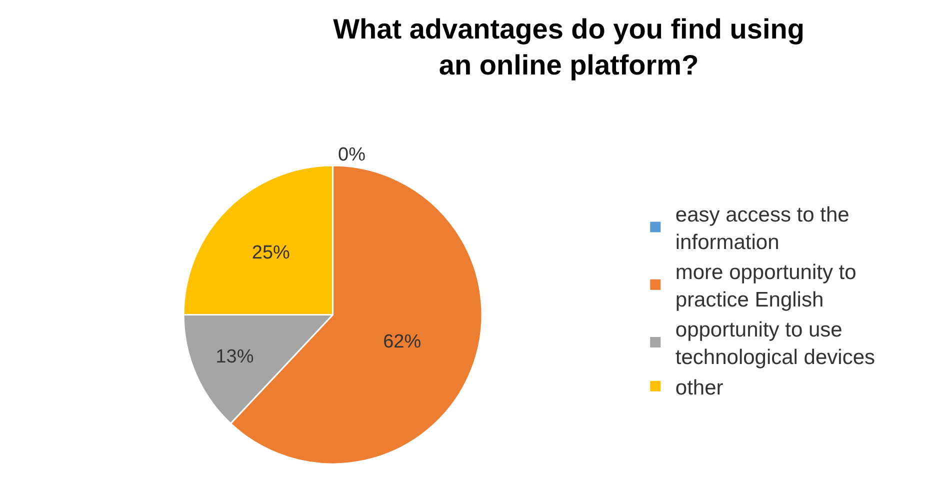 This screenshot has height=479, width=948. What do you see at coordinates (235, 357) in the screenshot?
I see `data-label: 13%` at bounding box center [235, 357].